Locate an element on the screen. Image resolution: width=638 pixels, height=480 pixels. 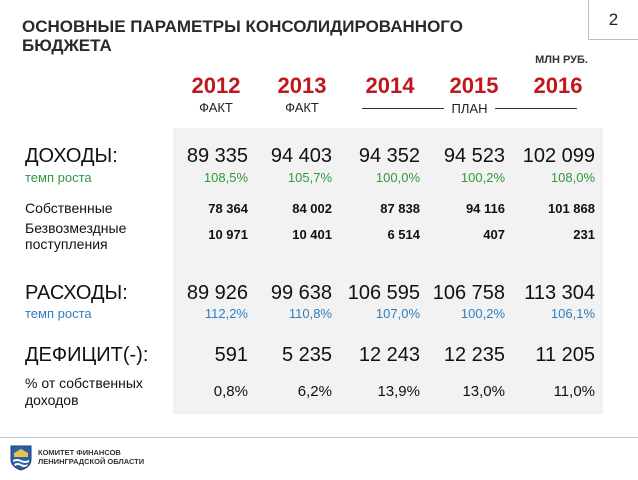
own-2016: 101 868 is located at coordinates (571, 208).